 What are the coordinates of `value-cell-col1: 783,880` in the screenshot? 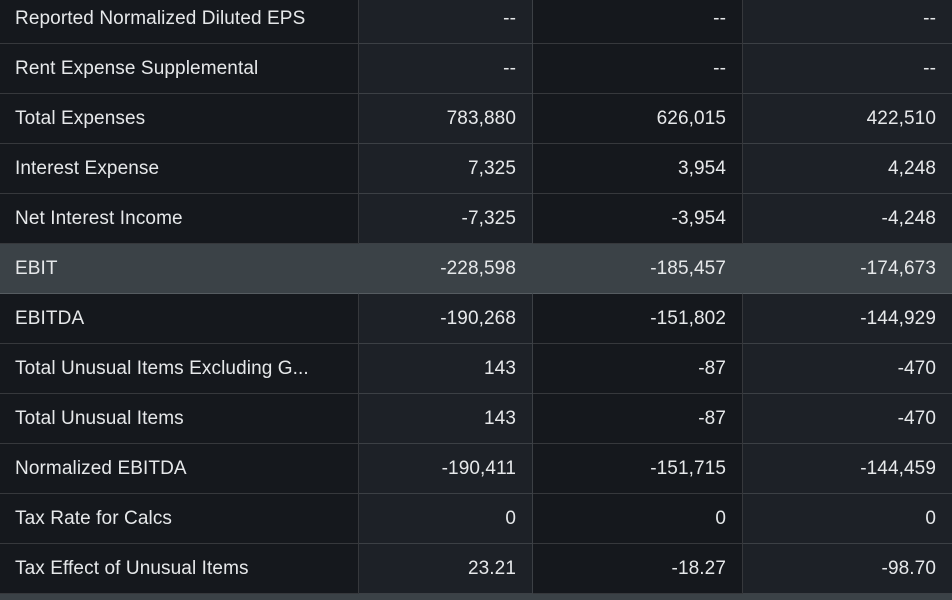 It's located at (446, 119).